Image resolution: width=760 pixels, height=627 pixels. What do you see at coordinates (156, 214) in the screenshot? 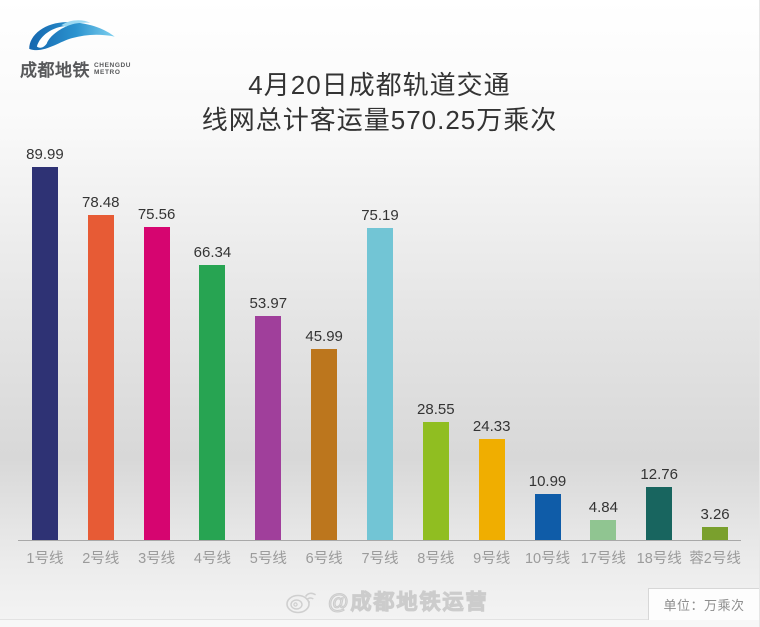
I see `bar-value-label: 75.56` at bounding box center [156, 214].